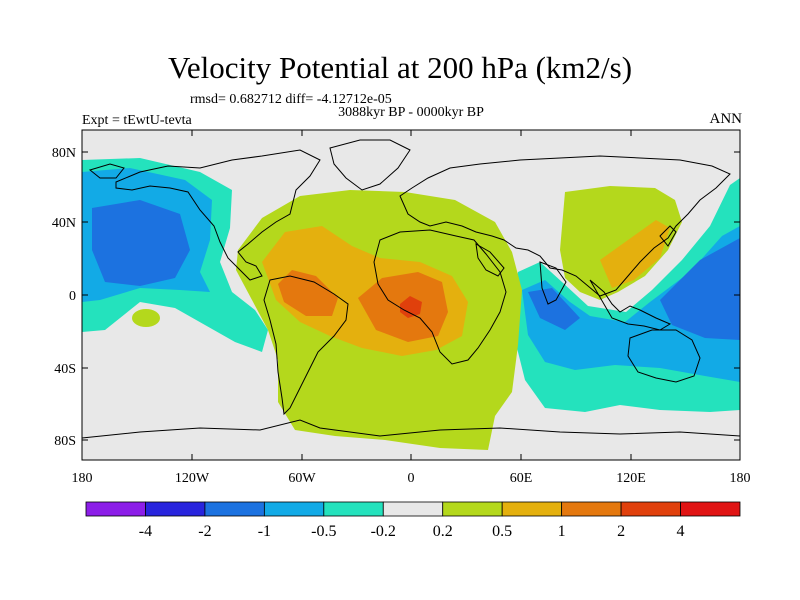  Describe the element at coordinates (726, 119) in the screenshot. I see `season-label: ANN` at that location.